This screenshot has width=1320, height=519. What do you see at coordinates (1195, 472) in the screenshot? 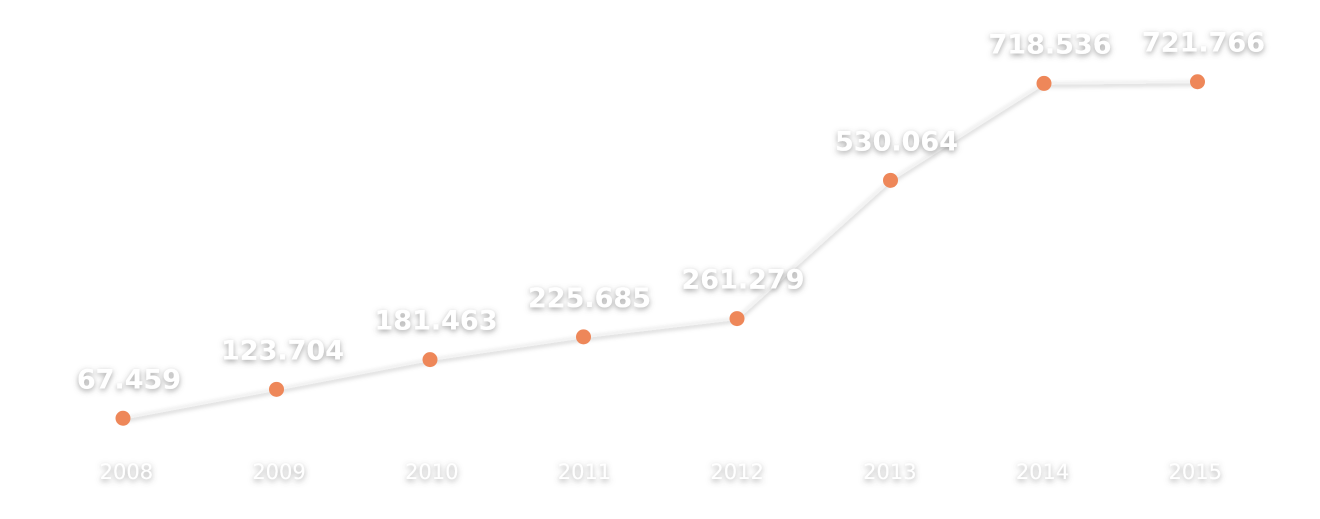
I see `x-tick-label: 2015` at bounding box center [1195, 472].